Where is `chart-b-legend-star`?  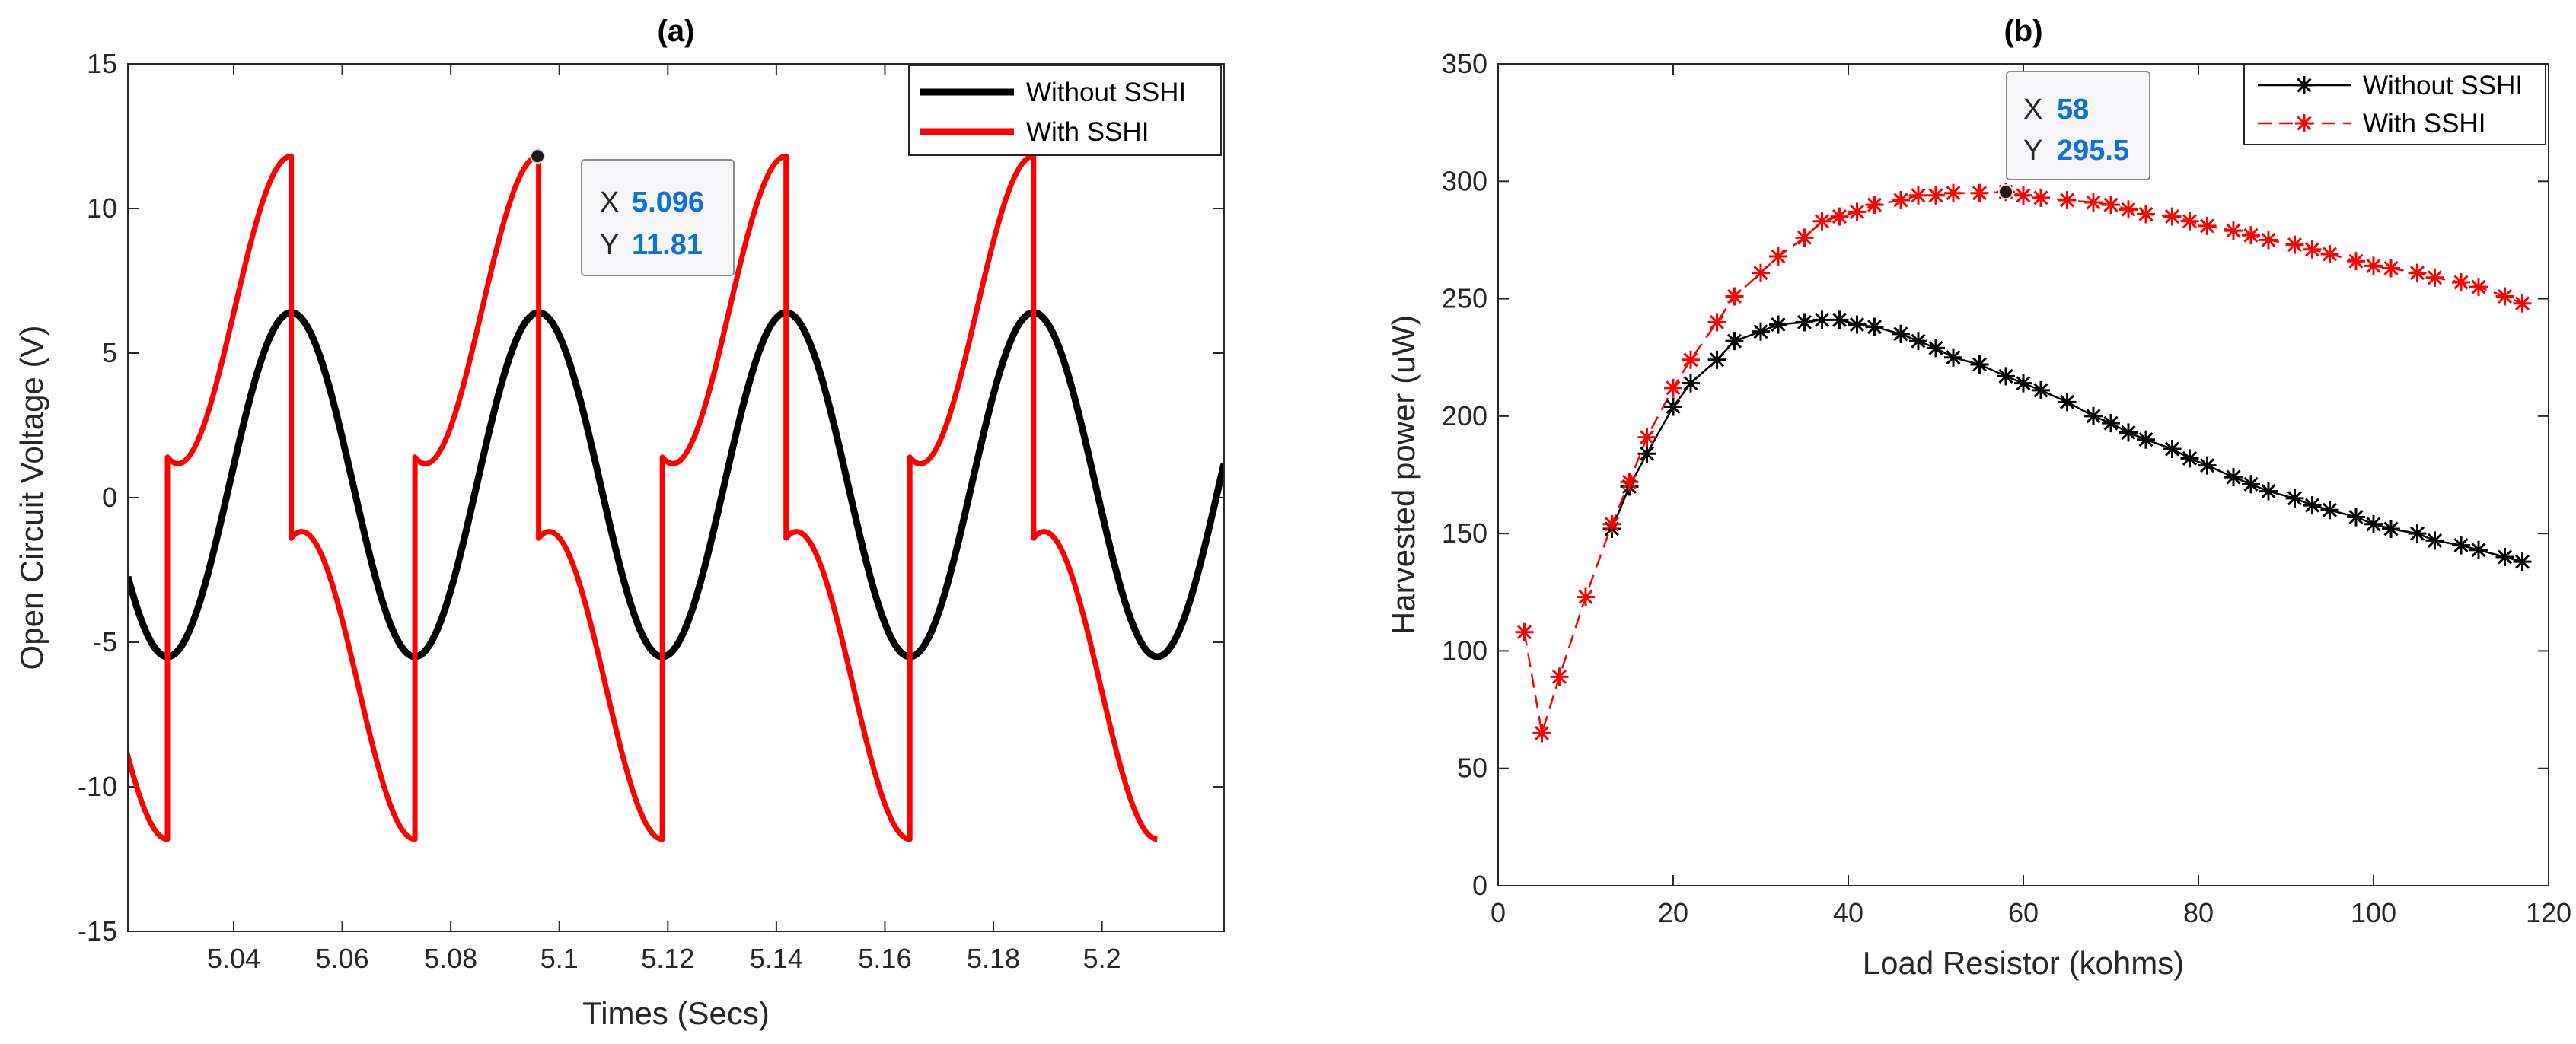 chart-b-legend-star is located at coordinates (2304, 123).